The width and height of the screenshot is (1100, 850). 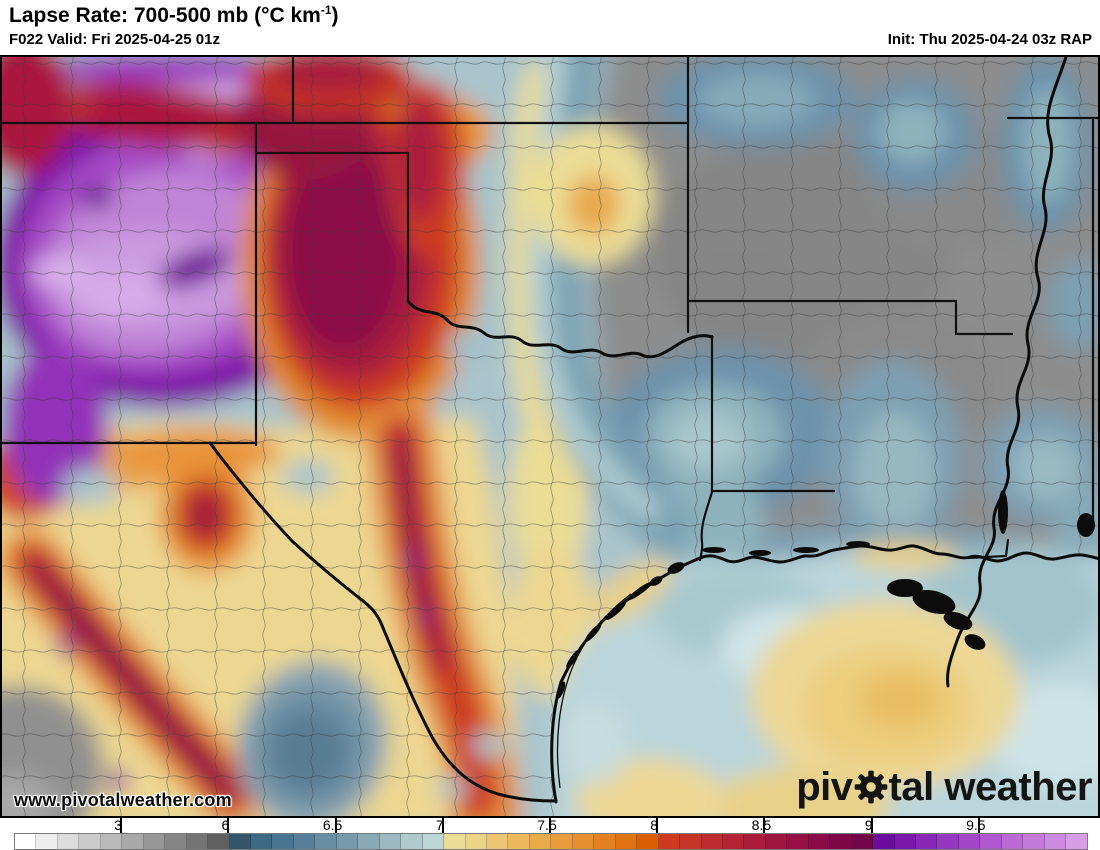 I want to click on colorbar-tick-label: 7, so click(x=439, y=825).